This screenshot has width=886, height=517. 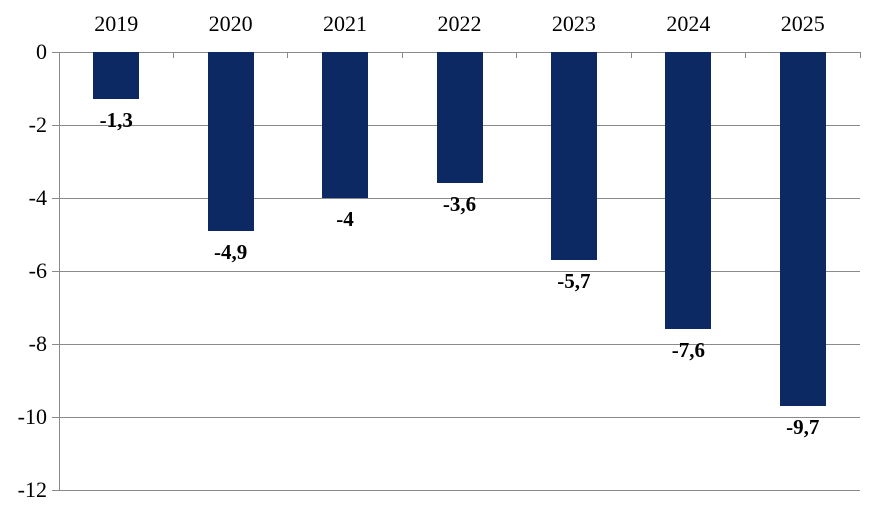 I want to click on category-label: 2025, so click(x=802, y=23).